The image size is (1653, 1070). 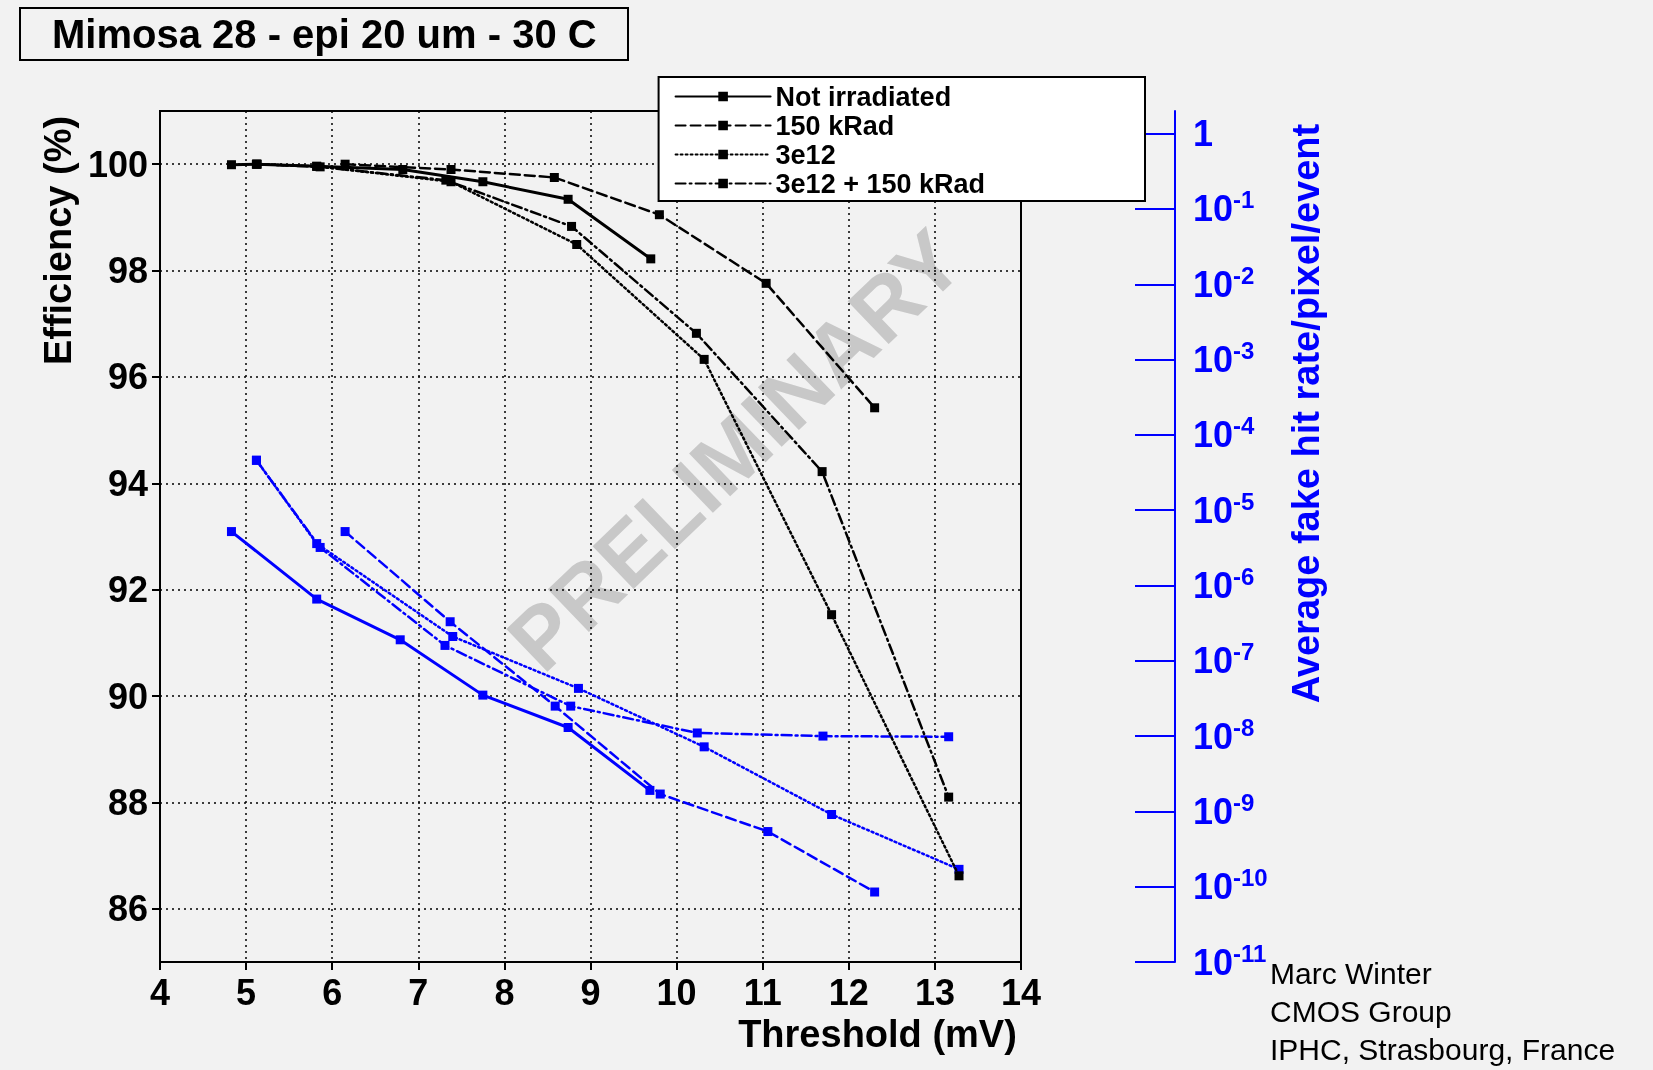 What do you see at coordinates (332, 992) in the screenshot?
I see `x-tick-label: 6` at bounding box center [332, 992].